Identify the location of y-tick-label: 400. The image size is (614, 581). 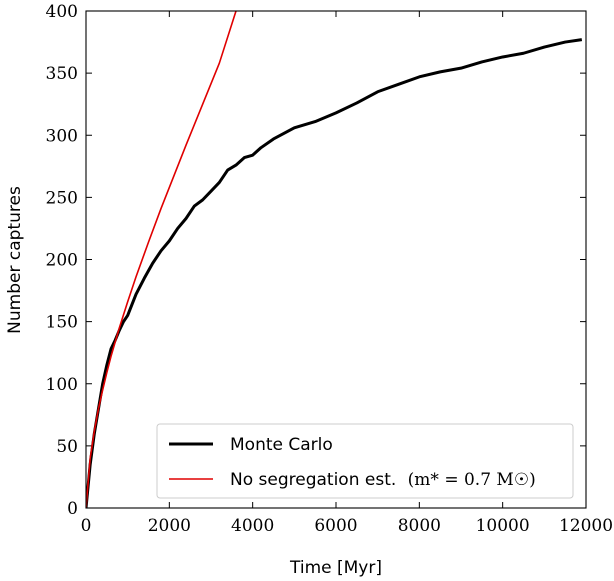
(62, 12).